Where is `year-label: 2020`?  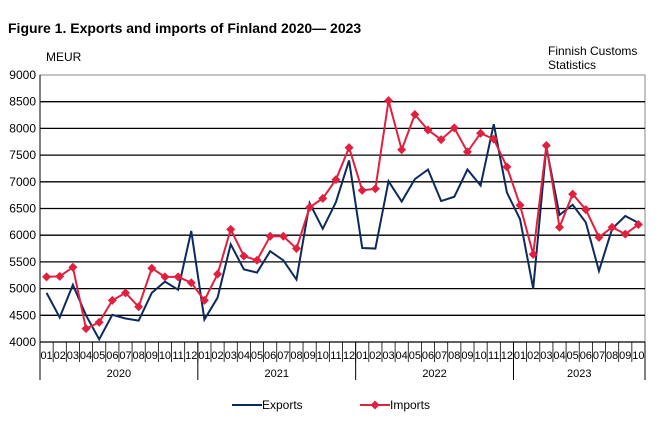
year-label: 2020 is located at coordinates (119, 374).